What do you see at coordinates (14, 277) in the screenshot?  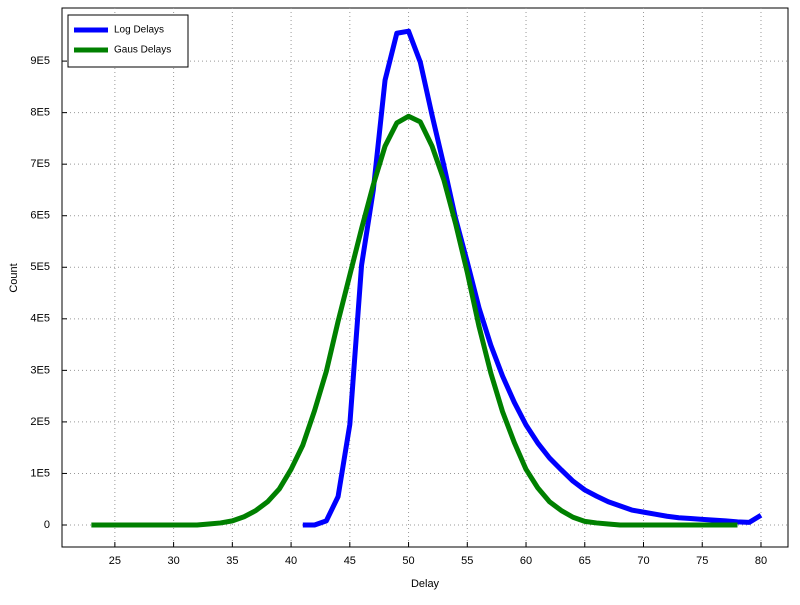 I see `y-axis-label: Count` at bounding box center [14, 277].